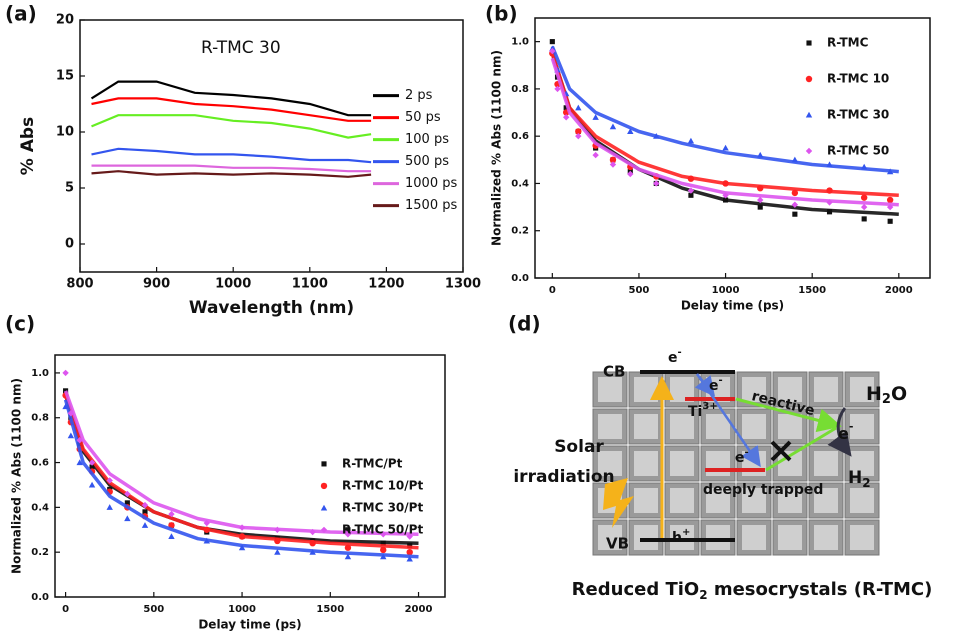  What do you see at coordinates (382, 507) in the screenshot?
I see `legend-label: R-TMC 30/Pt` at bounding box center [382, 507].